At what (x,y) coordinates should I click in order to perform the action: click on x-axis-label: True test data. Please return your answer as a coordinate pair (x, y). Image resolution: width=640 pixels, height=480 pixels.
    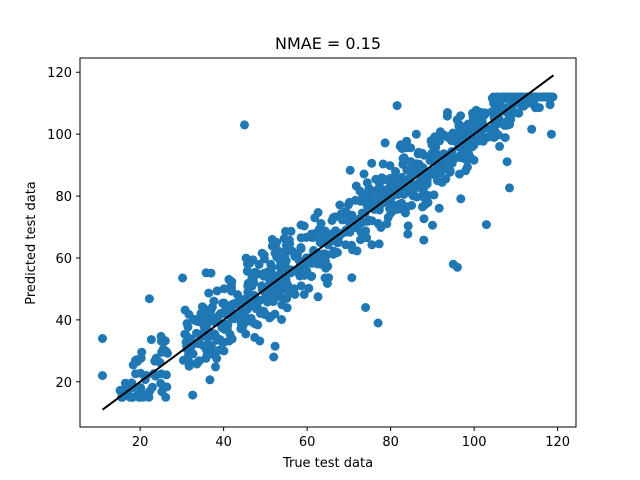
    Looking at the image, I should click on (327, 463).